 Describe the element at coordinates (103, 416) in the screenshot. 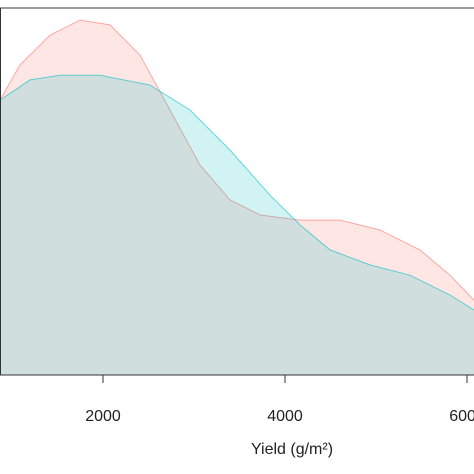

I see `x-tick-label: 2000` at that location.